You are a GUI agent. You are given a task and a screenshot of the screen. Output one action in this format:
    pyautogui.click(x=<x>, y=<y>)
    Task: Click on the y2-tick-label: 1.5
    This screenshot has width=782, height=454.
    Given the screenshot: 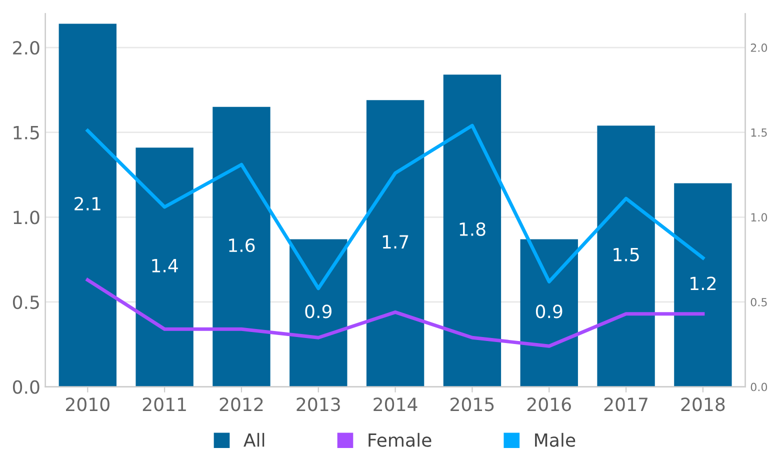 What is the action you would take?
    pyautogui.click(x=759, y=132)
    